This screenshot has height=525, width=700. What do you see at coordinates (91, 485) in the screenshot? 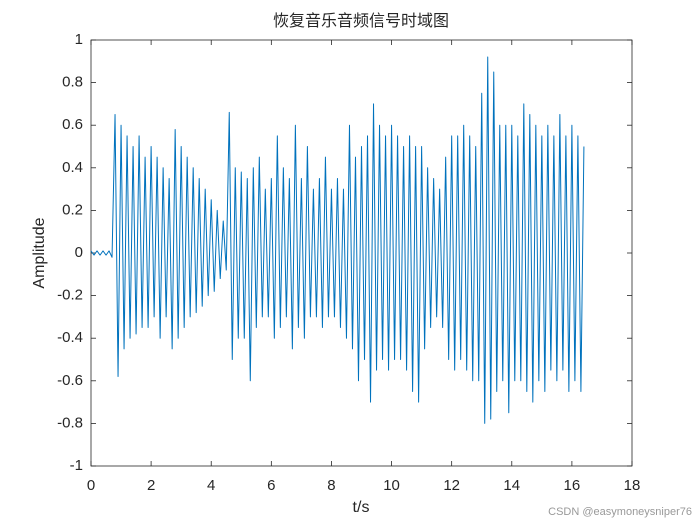
I see `x-tick-label: 0` at bounding box center [91, 485].